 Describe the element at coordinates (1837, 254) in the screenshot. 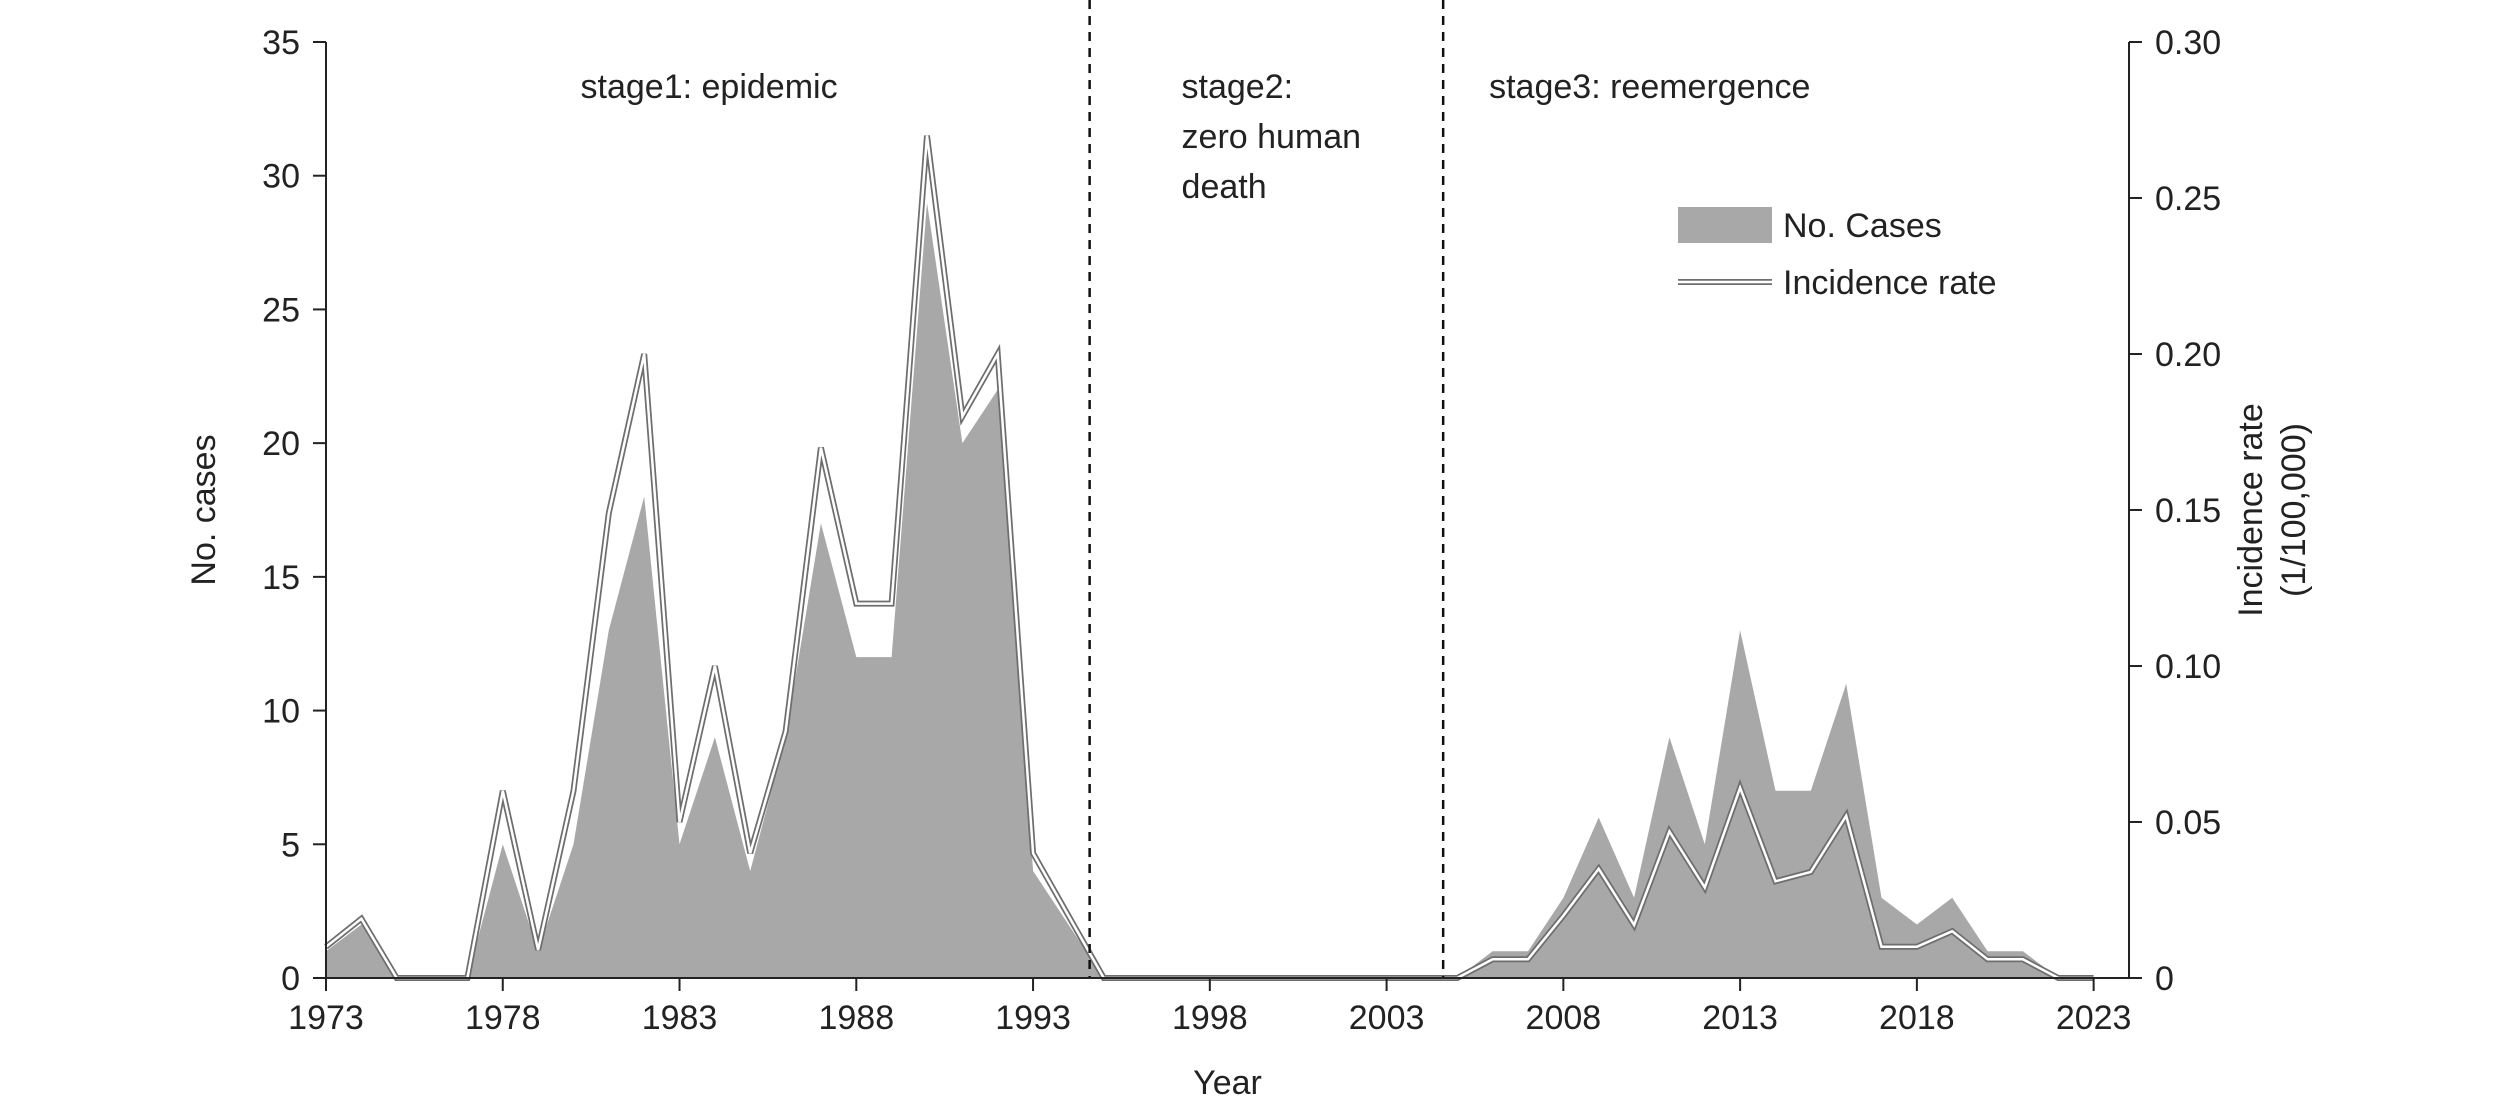

I see `legend: No. Cases Incidence rate` at that location.